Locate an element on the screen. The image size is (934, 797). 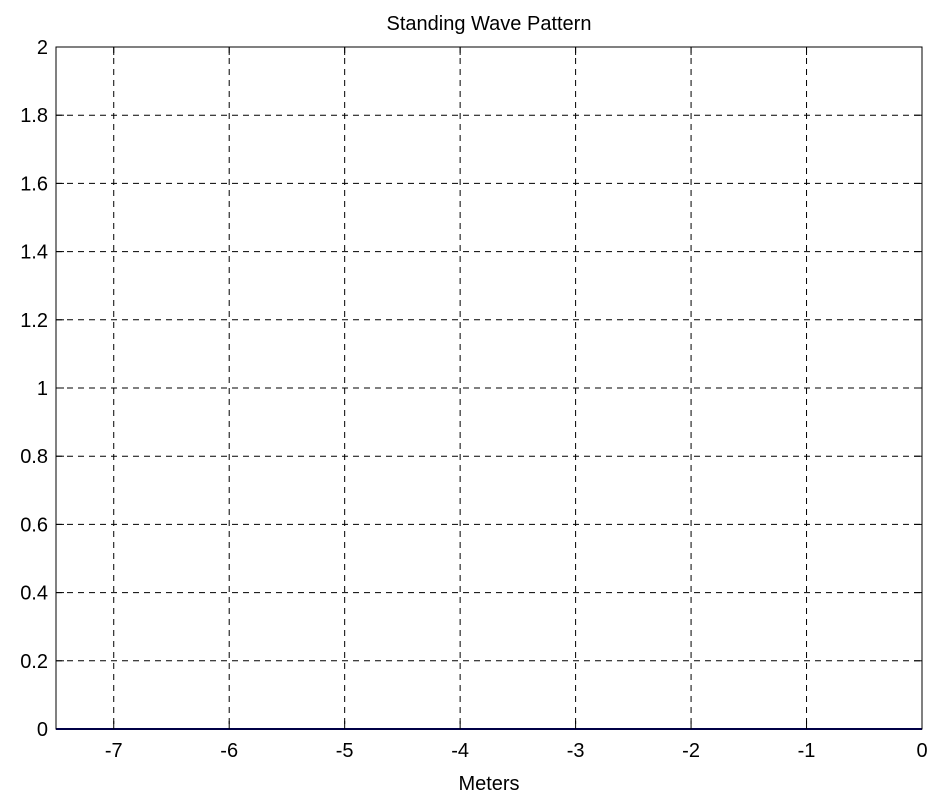
y-tick-label: 0.2 is located at coordinates (34, 662).